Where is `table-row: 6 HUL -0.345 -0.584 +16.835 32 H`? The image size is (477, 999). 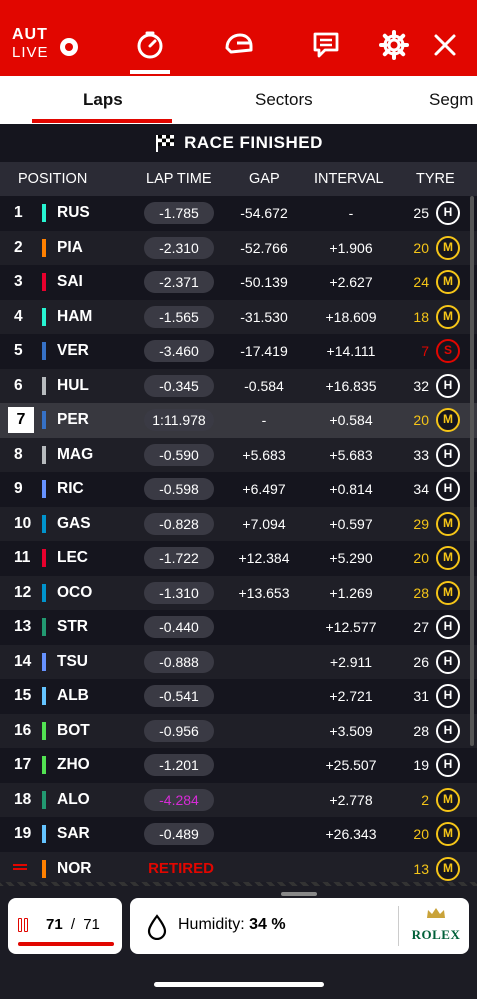 table-row: 6 HUL -0.345 -0.584 +16.835 32 H is located at coordinates (238, 385).